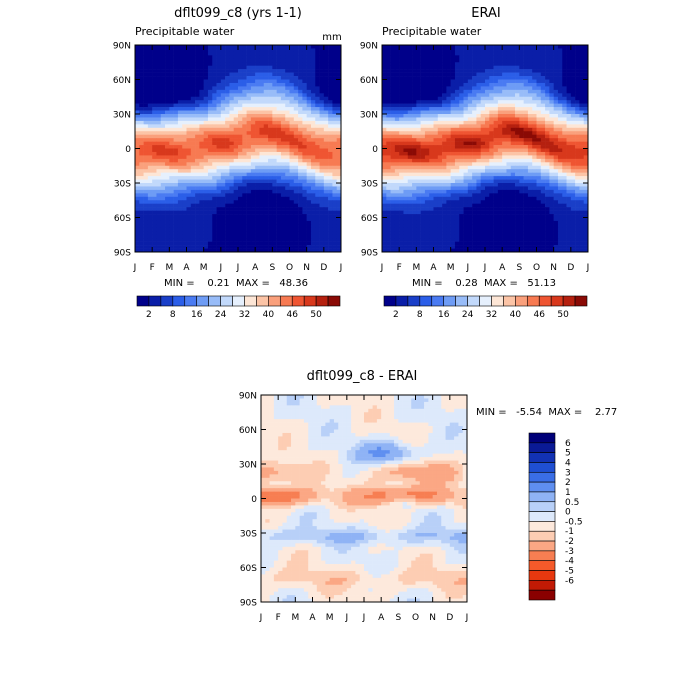 This screenshot has width=700, height=700. Describe the element at coordinates (274, 301) in the screenshot. I see `colorbar-swatch` at that location.